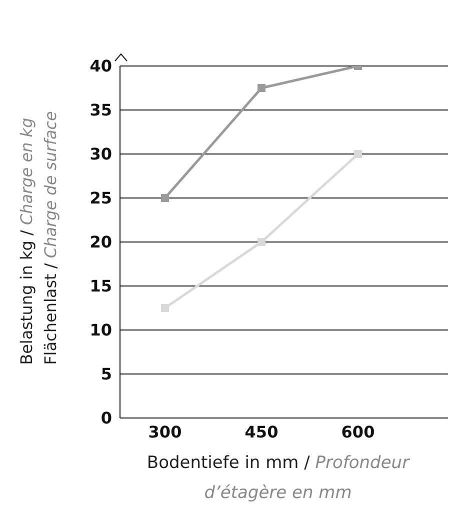 The image size is (451, 516). Describe the element at coordinates (101, 198) in the screenshot. I see `y-tick-label: 25` at that location.